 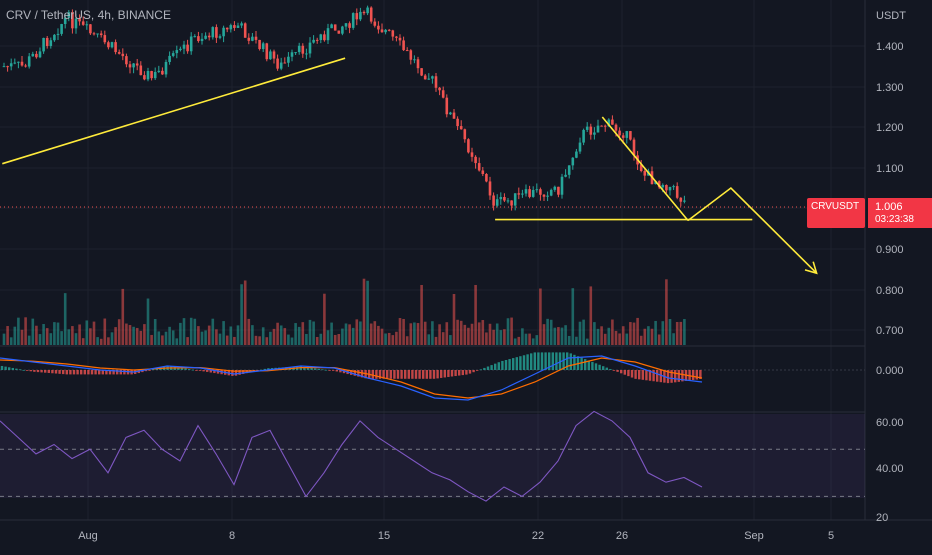 I want to click on volume-bars, so click(x=344, y=311).